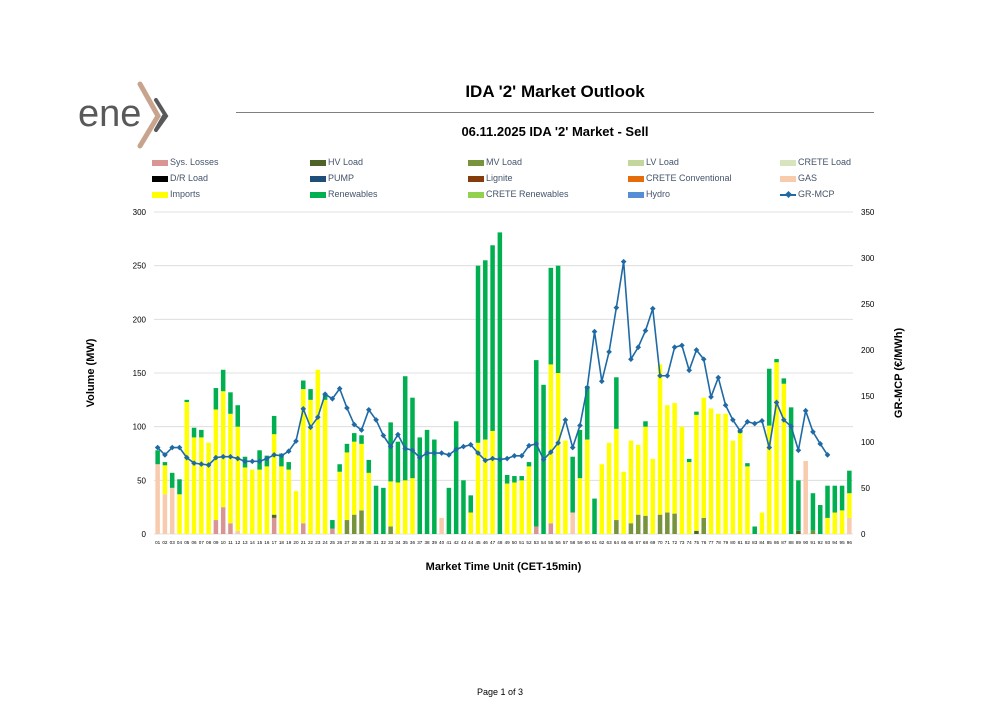  Describe the element at coordinates (161, 115) in the screenshot. I see `logo-chevron-small` at that location.